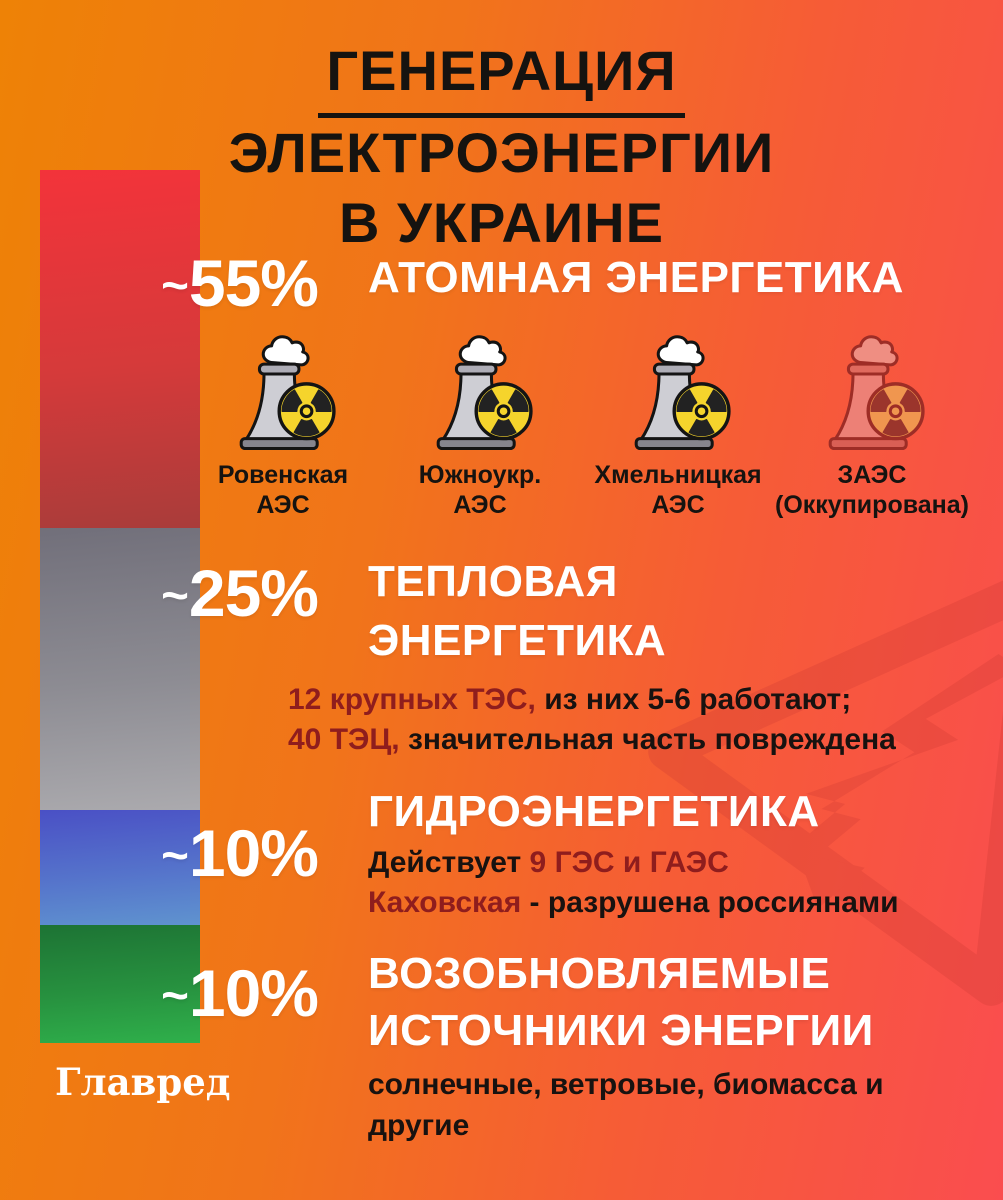  I want to click on thermal-detail-line2: 40 ТЭЦ, значительная часть повреждена, so click(592, 739).